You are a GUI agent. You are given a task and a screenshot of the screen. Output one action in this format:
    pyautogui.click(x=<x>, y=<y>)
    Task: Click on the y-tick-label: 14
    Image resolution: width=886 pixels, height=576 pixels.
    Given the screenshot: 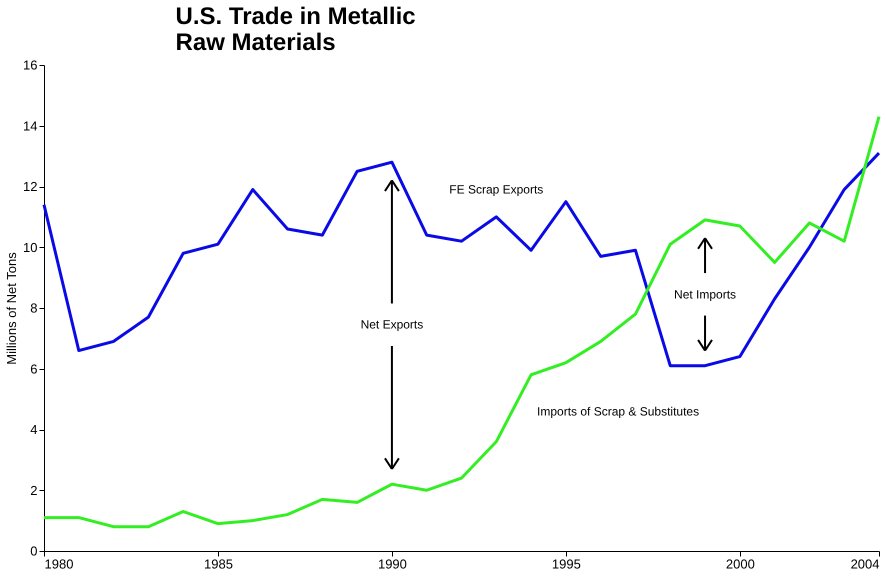 What is the action you would take?
    pyautogui.click(x=30, y=126)
    